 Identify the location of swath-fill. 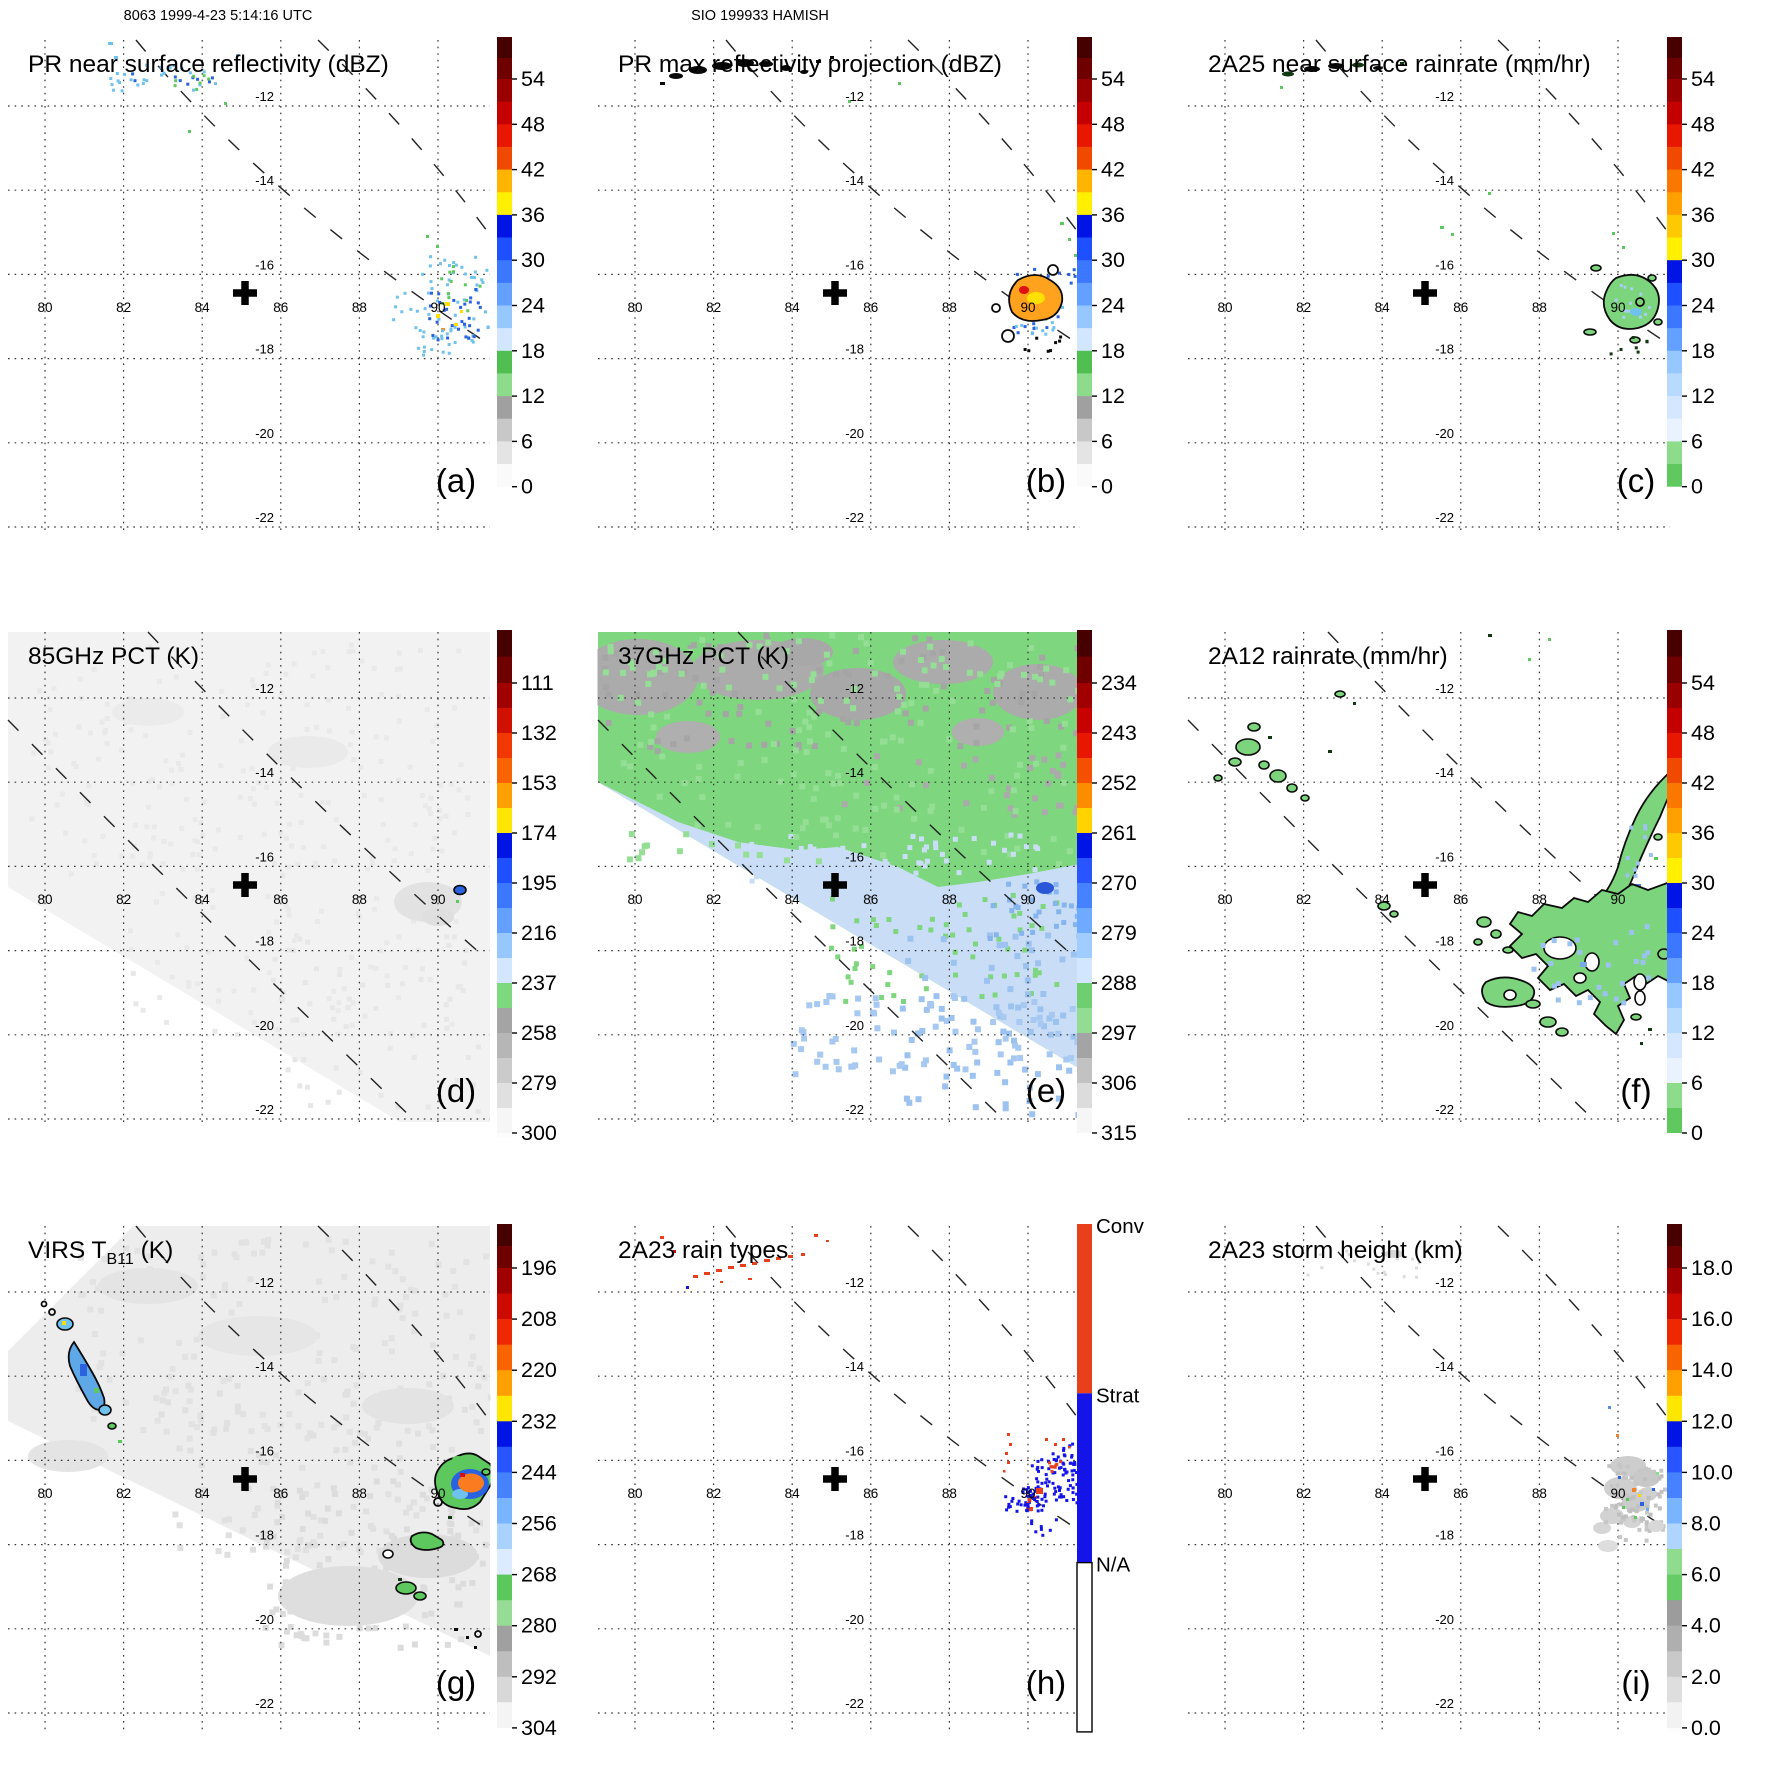
(249, 877).